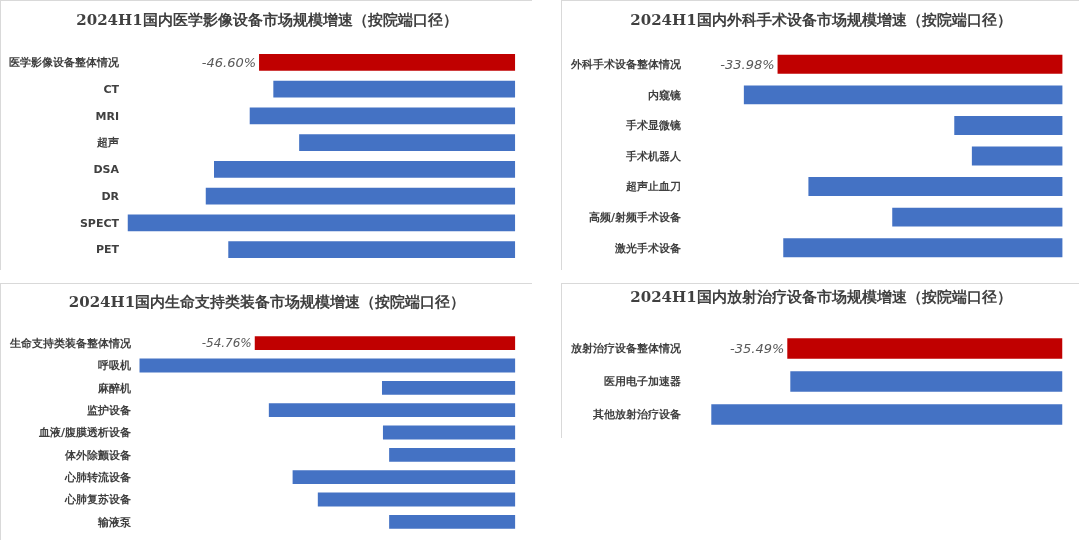 The height and width of the screenshot is (541, 1080). What do you see at coordinates (653, 187) in the screenshot?
I see `y-tick-label: 超声止血刀` at bounding box center [653, 187].